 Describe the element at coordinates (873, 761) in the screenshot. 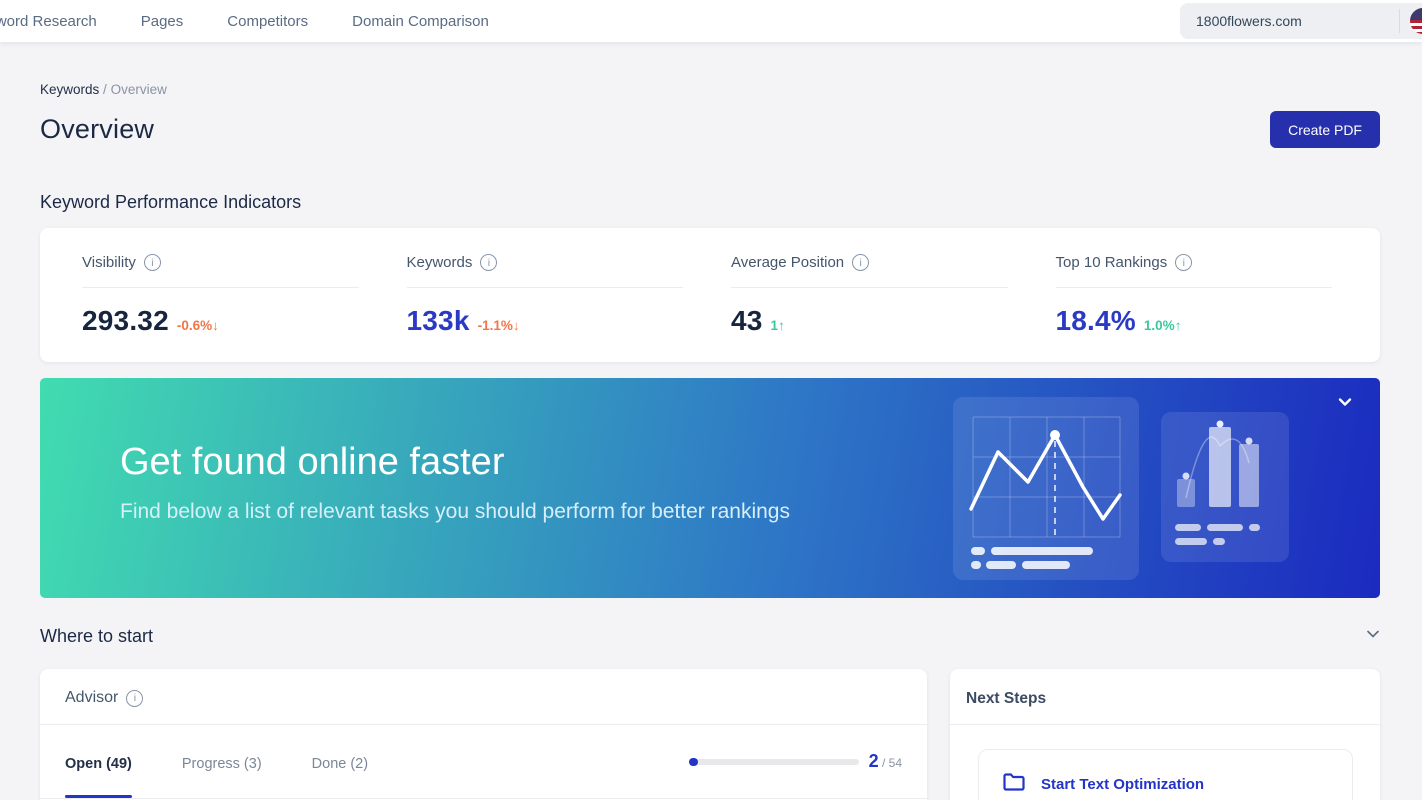

I see `advisor-progress-current: 2` at that location.